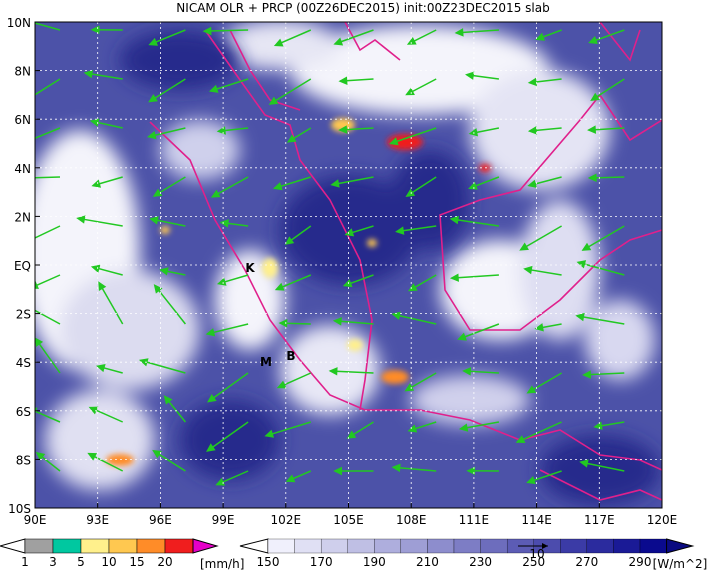 This screenshot has height=575, width=726. I want to click on precip-legend-label: 20, so click(164, 562).